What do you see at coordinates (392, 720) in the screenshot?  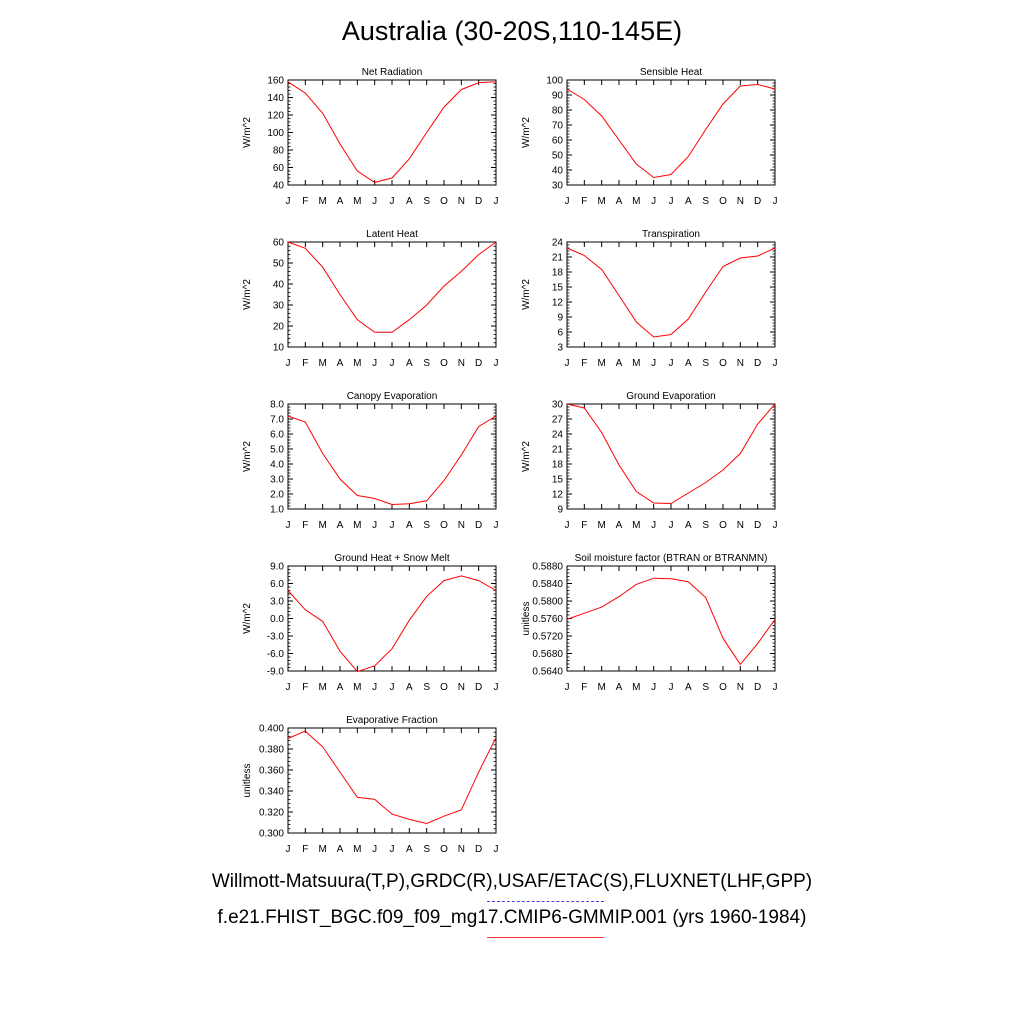 I see `chart-title: Evaporative Fraction` at bounding box center [392, 720].